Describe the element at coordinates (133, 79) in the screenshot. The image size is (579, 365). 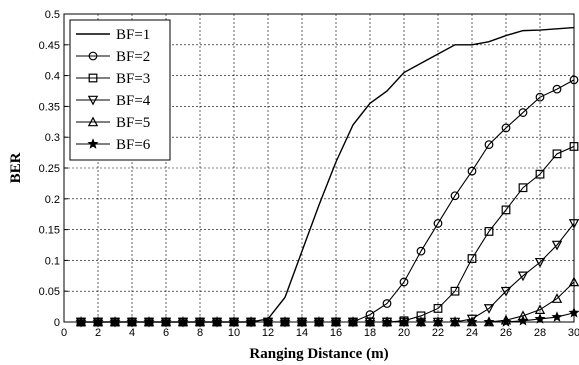
I see `legend-label: BF=3` at that location.